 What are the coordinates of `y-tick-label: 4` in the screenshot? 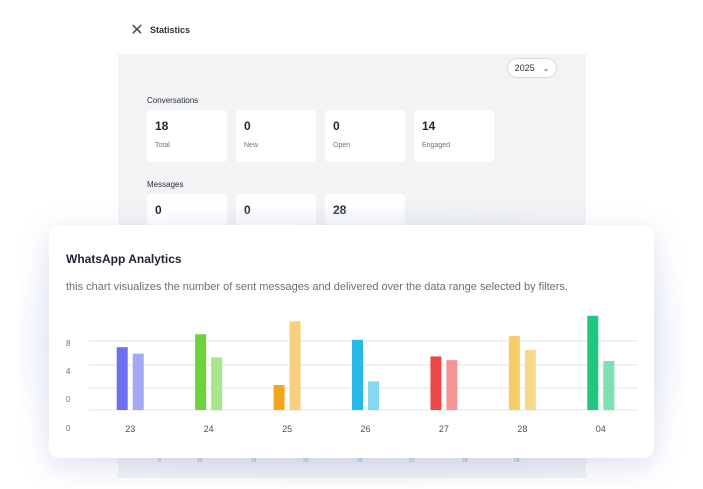 It's located at (68, 371).